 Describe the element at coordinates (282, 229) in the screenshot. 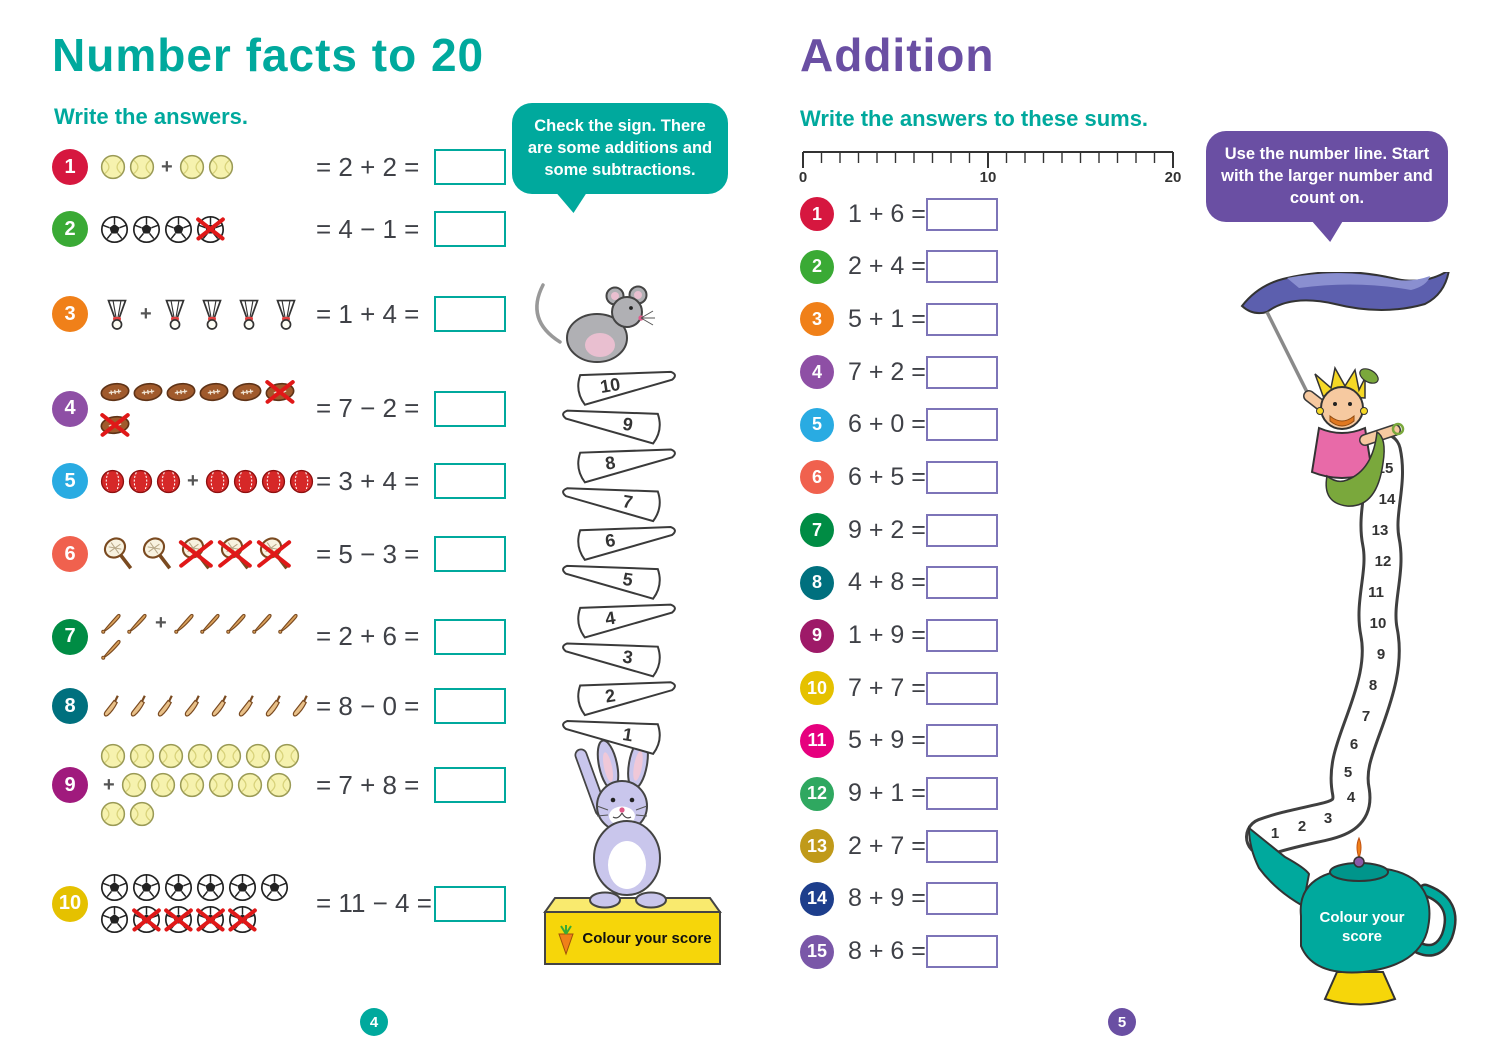

I see `left-problem-row: 2 = 4 − 1 =` at that location.